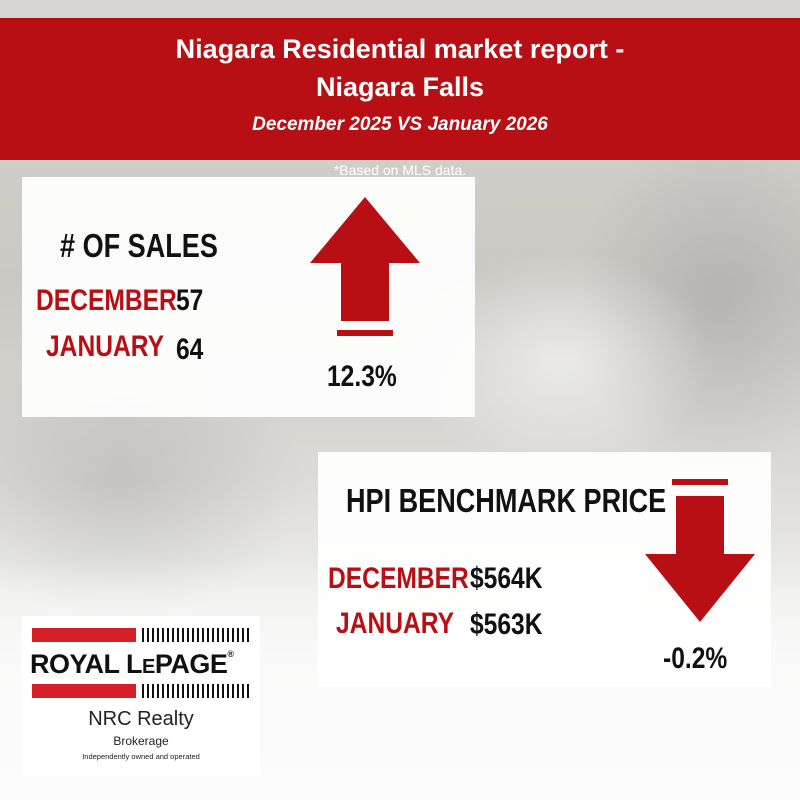  I want to click on hpi-month-january: JANUARY, so click(395, 623).